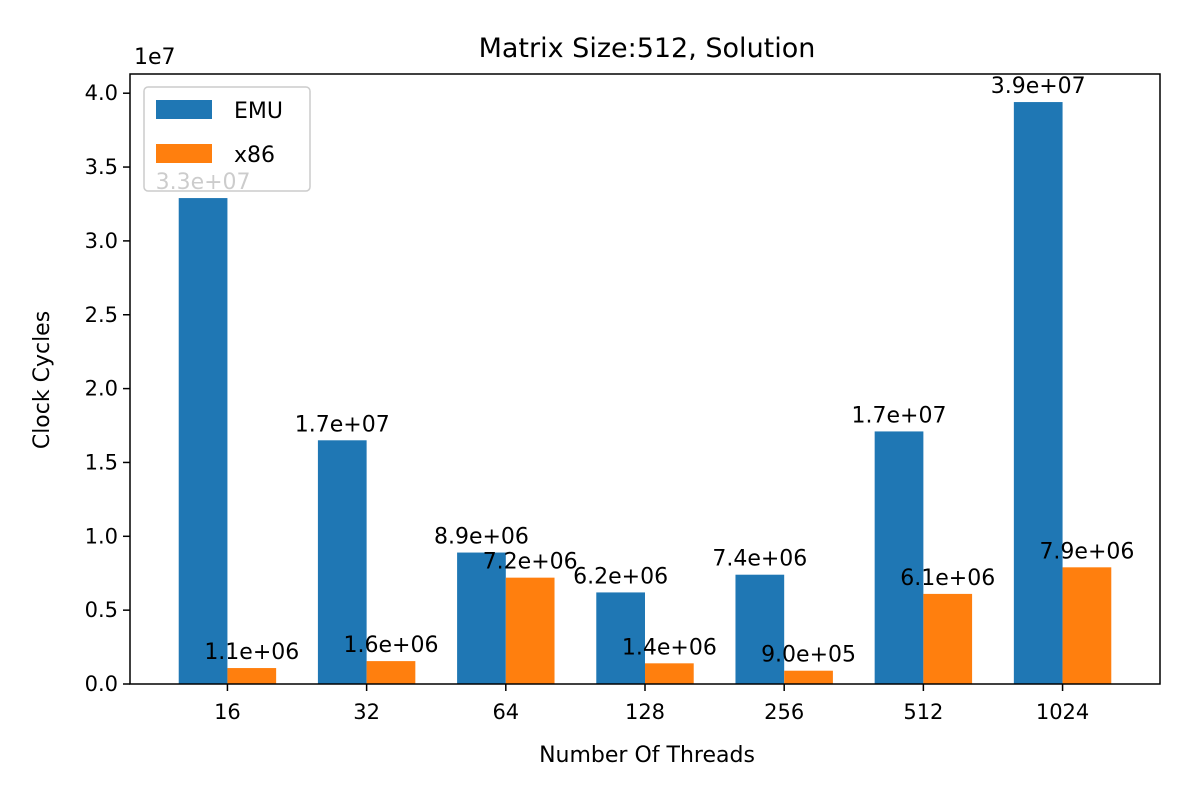 The width and height of the screenshot is (1200, 800). Describe the element at coordinates (258, 111) in the screenshot. I see `legend-label-emu: EMU` at that location.